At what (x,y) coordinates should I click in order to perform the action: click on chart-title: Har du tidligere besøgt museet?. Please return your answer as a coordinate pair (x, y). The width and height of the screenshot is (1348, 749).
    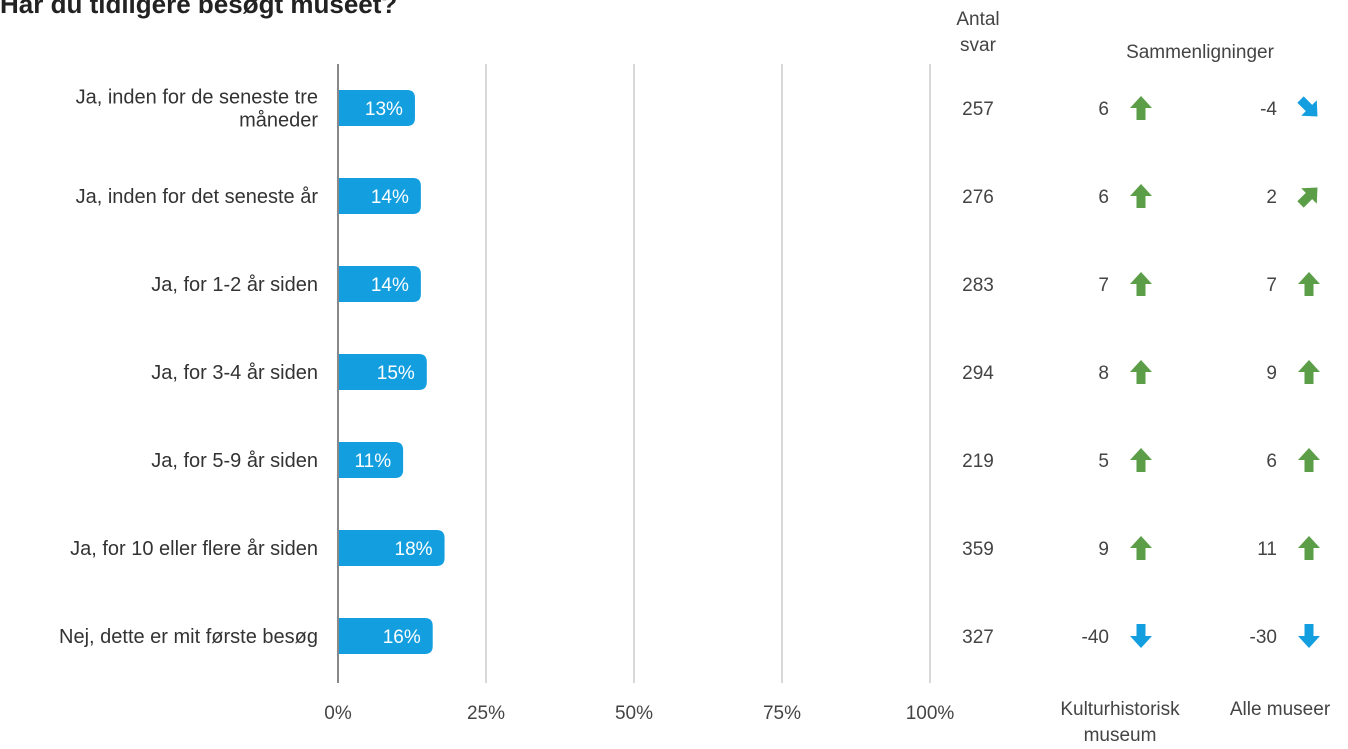
    Looking at the image, I should click on (199, 9).